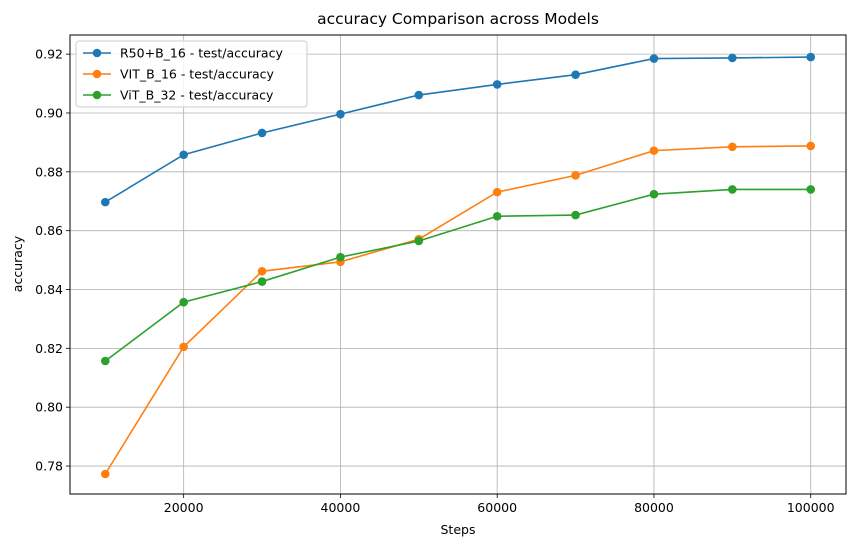 This screenshot has width=855, height=547. I want to click on y-tick-label: 0.92, so click(49, 54).